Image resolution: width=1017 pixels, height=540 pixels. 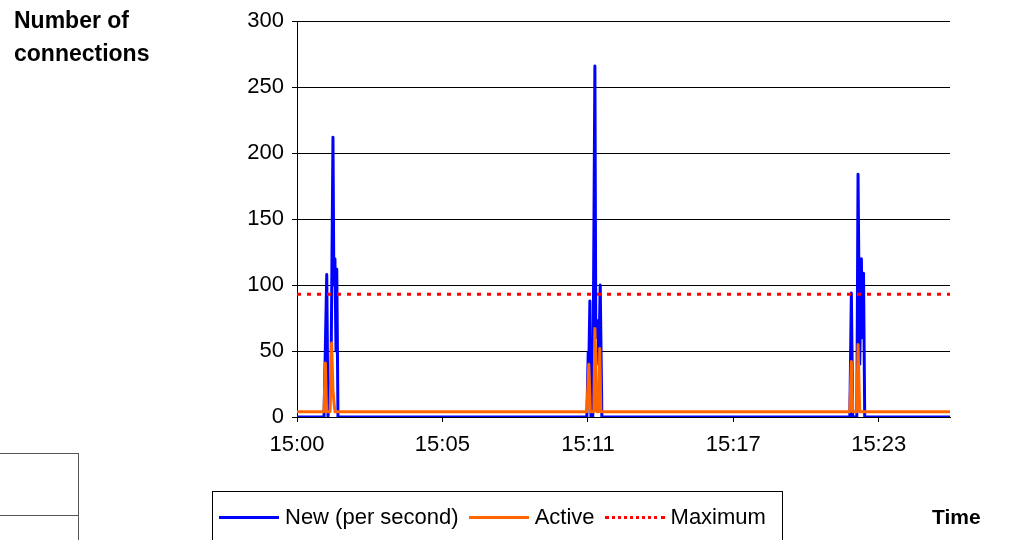 What do you see at coordinates (879, 444) in the screenshot?
I see `x-tick-label: 15:23` at bounding box center [879, 444].